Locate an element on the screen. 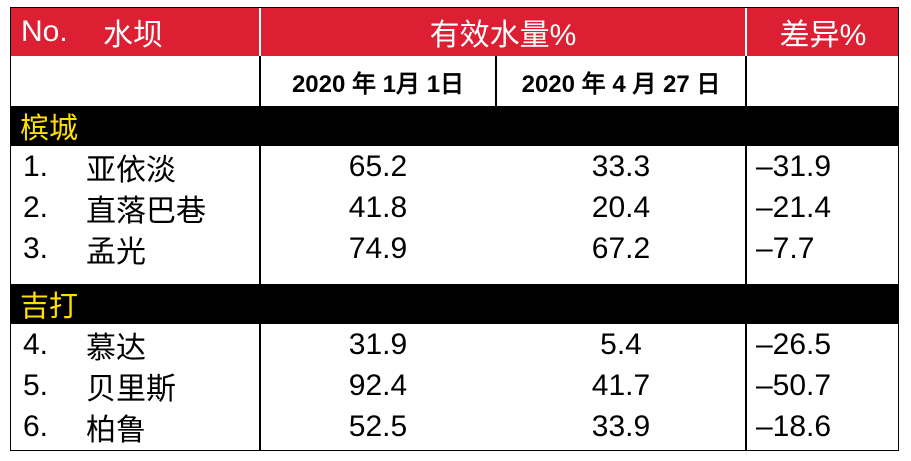 The width and height of the screenshot is (911, 461). table-row: 5. 贝里斯 92.4 41.7 –50.7 is located at coordinates (454, 385).